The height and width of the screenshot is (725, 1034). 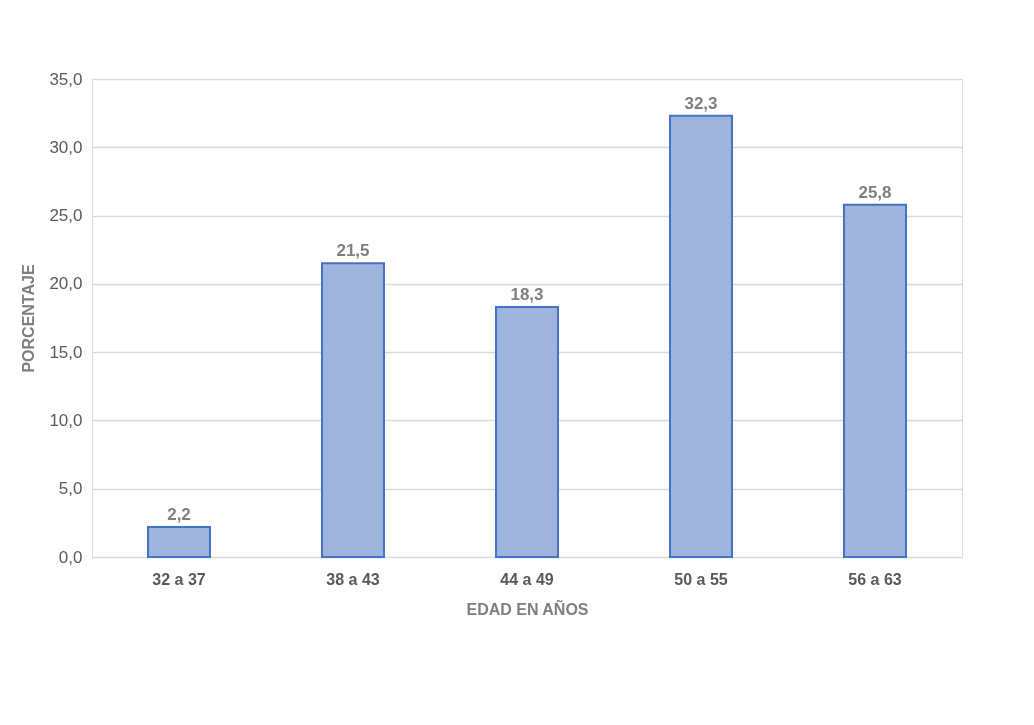 I want to click on y-tick-label: 0,0, so click(x=70, y=557).